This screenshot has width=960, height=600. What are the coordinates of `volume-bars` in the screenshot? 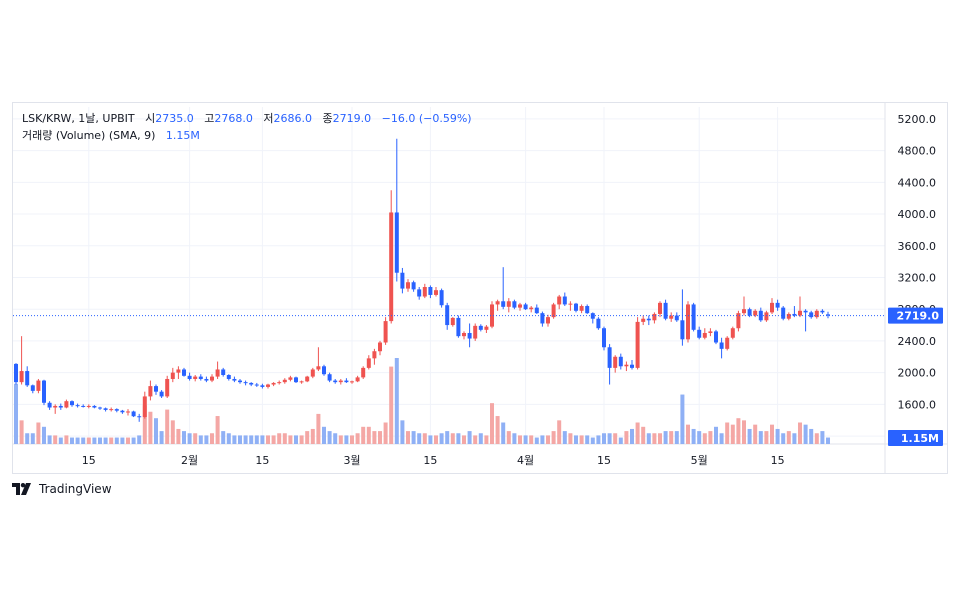 It's located at (422, 401).